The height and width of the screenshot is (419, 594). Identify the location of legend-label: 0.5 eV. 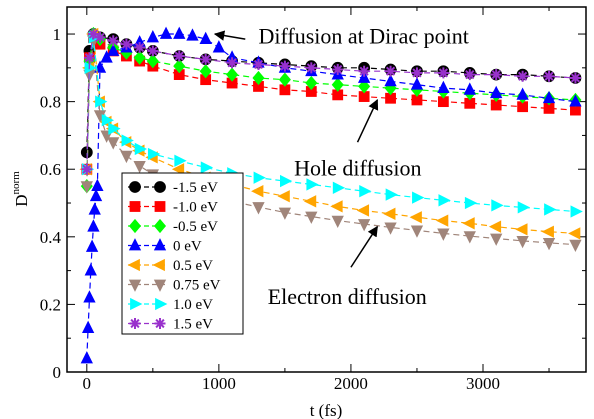
(193, 266).